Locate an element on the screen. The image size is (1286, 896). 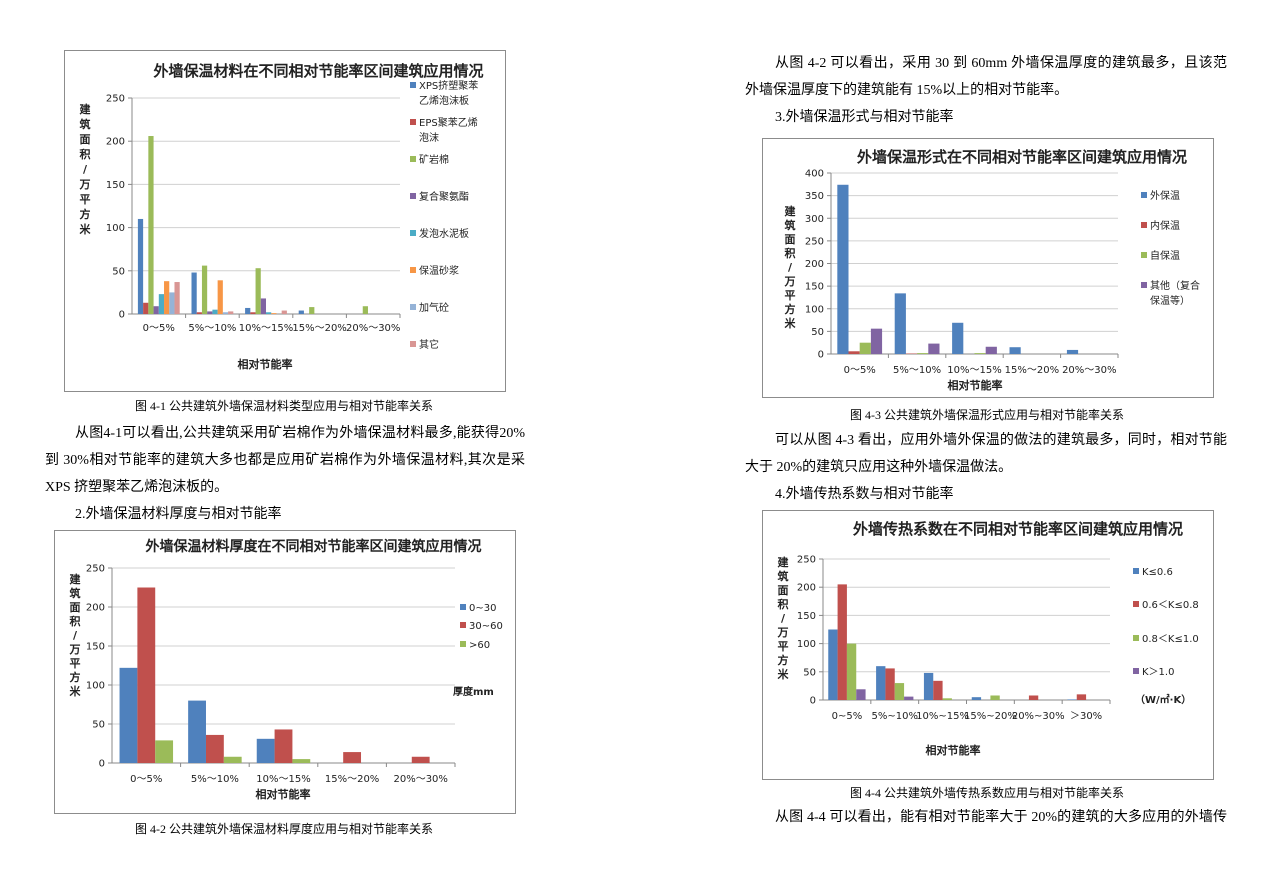
paragraph-line: 从图 4-4 可以看出，能有相对节能率大于 20%的建筑的大多应用的外墙传热 is located at coordinates (1001, 817).